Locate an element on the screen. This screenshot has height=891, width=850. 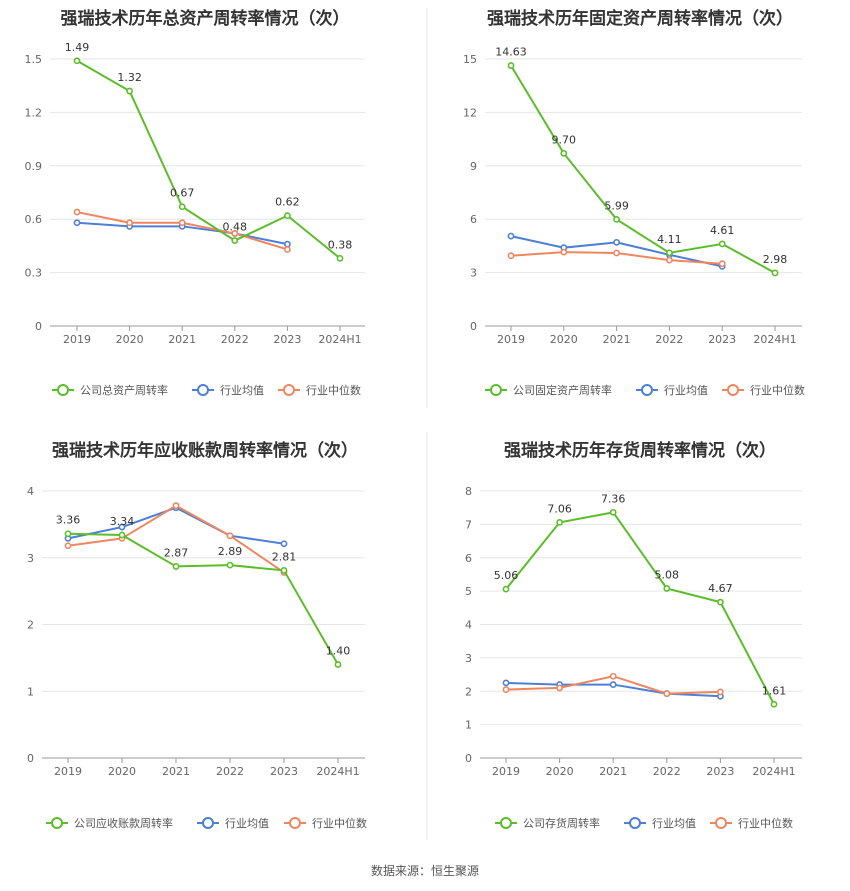
data-label: 1.40 is located at coordinates (338, 651).